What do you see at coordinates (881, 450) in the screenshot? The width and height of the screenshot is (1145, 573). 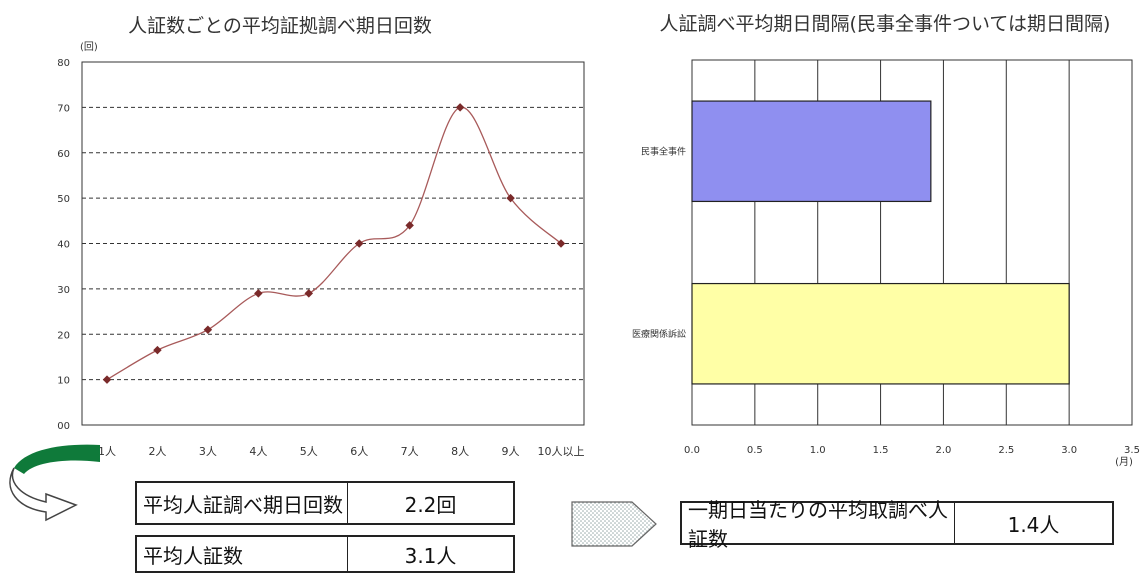 I see `x-tick-label: 1.5` at bounding box center [881, 450].